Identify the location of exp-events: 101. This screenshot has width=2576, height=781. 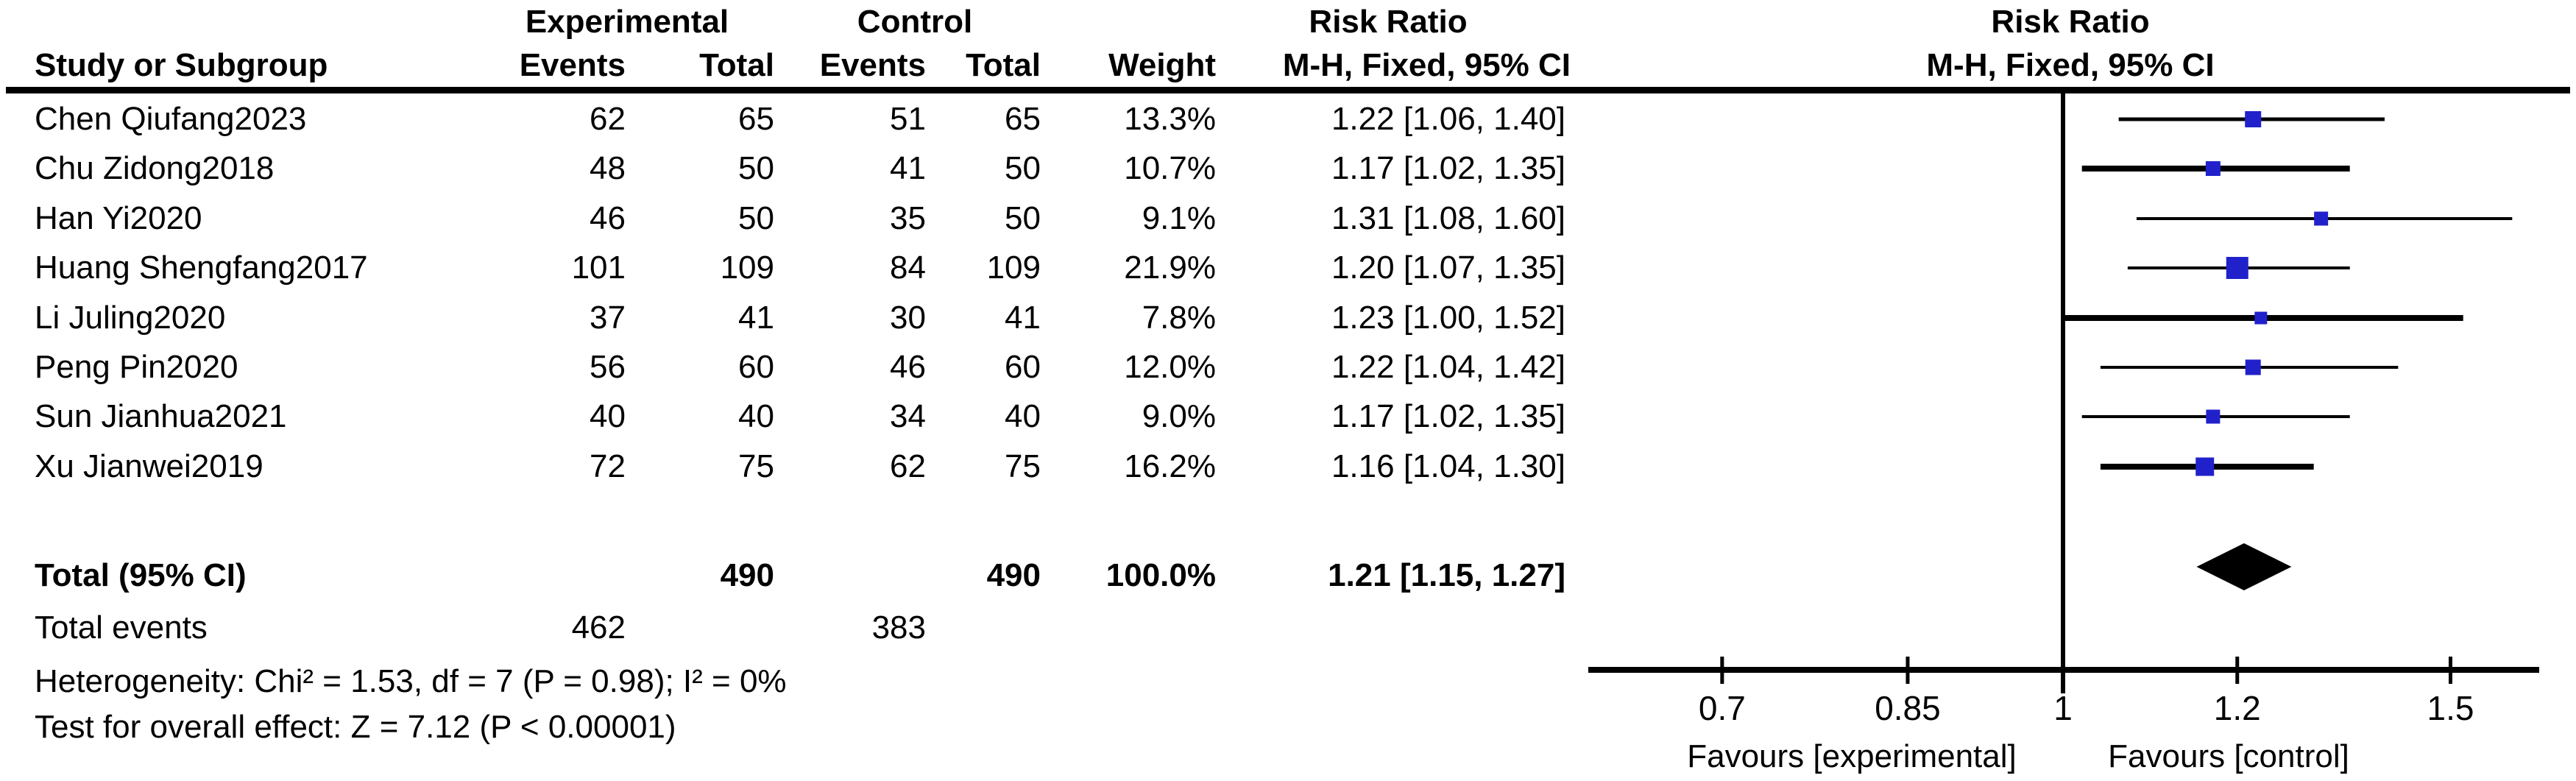
(598, 268).